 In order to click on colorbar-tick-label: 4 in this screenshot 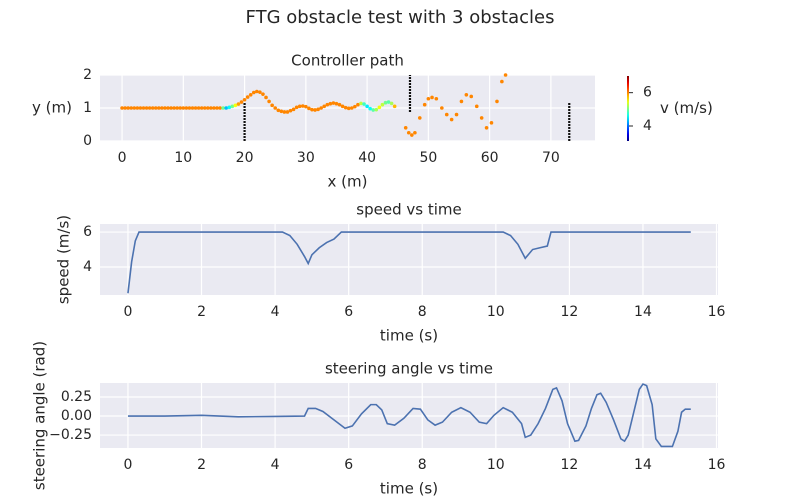, I will do `click(647, 126)`.